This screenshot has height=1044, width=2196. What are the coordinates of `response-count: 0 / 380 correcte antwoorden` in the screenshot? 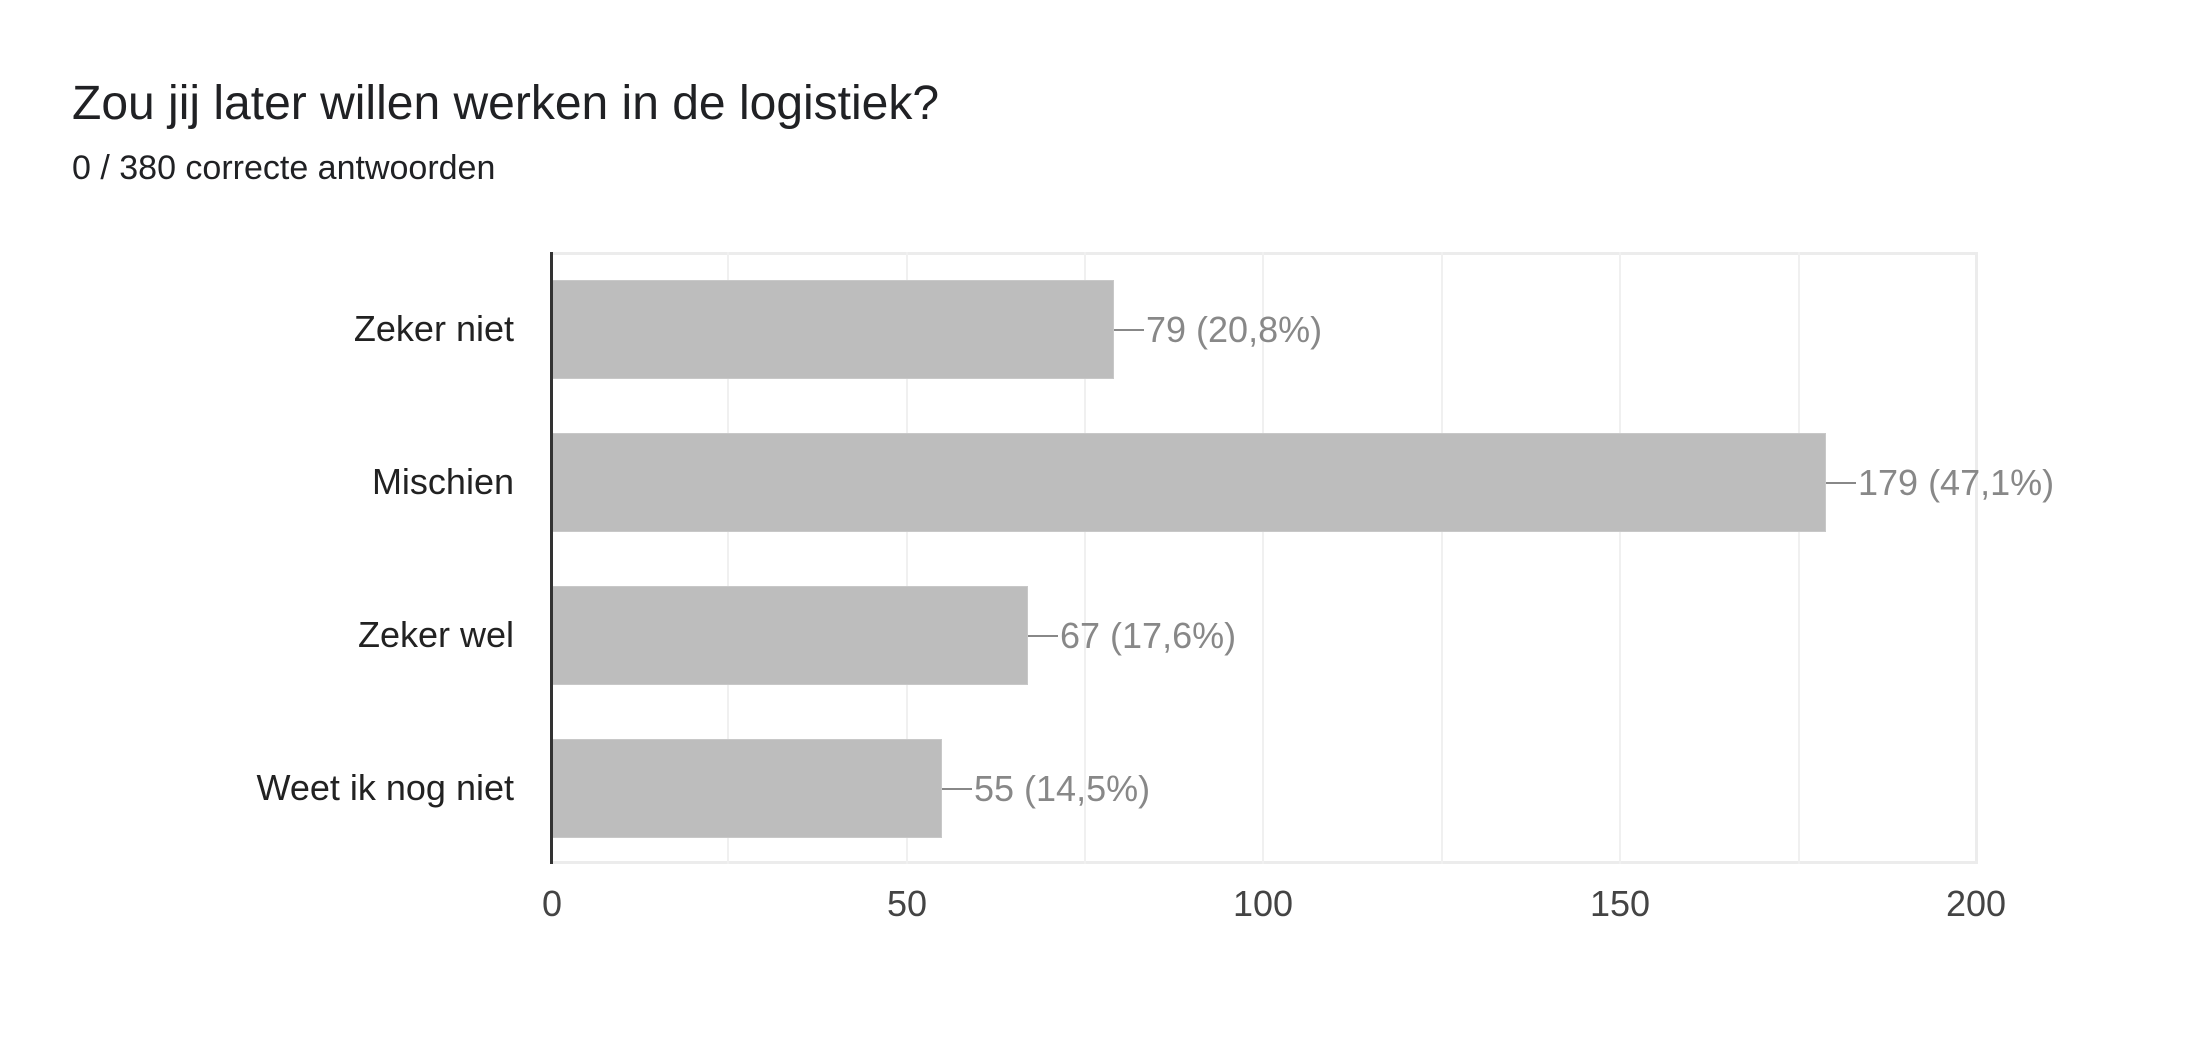 It's located at (284, 168).